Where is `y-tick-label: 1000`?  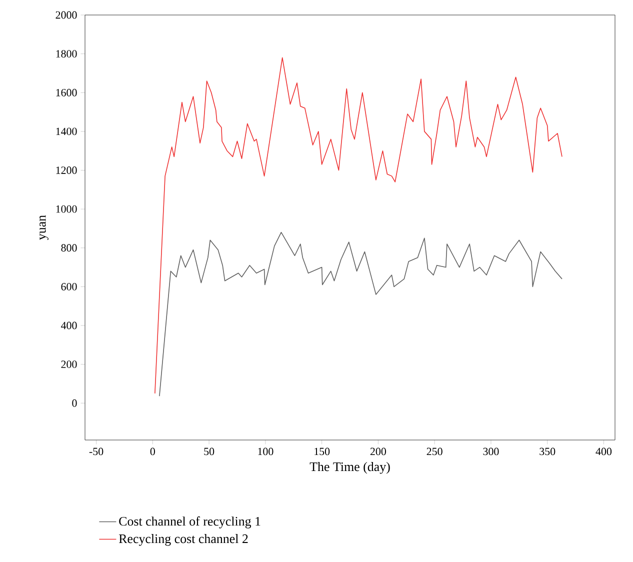 y-tick-label: 1000 is located at coordinates (66, 209).